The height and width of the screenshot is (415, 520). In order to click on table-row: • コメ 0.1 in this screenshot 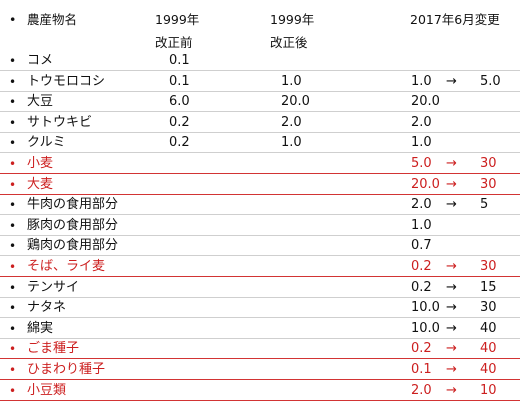, I will do `click(260, 61)`.